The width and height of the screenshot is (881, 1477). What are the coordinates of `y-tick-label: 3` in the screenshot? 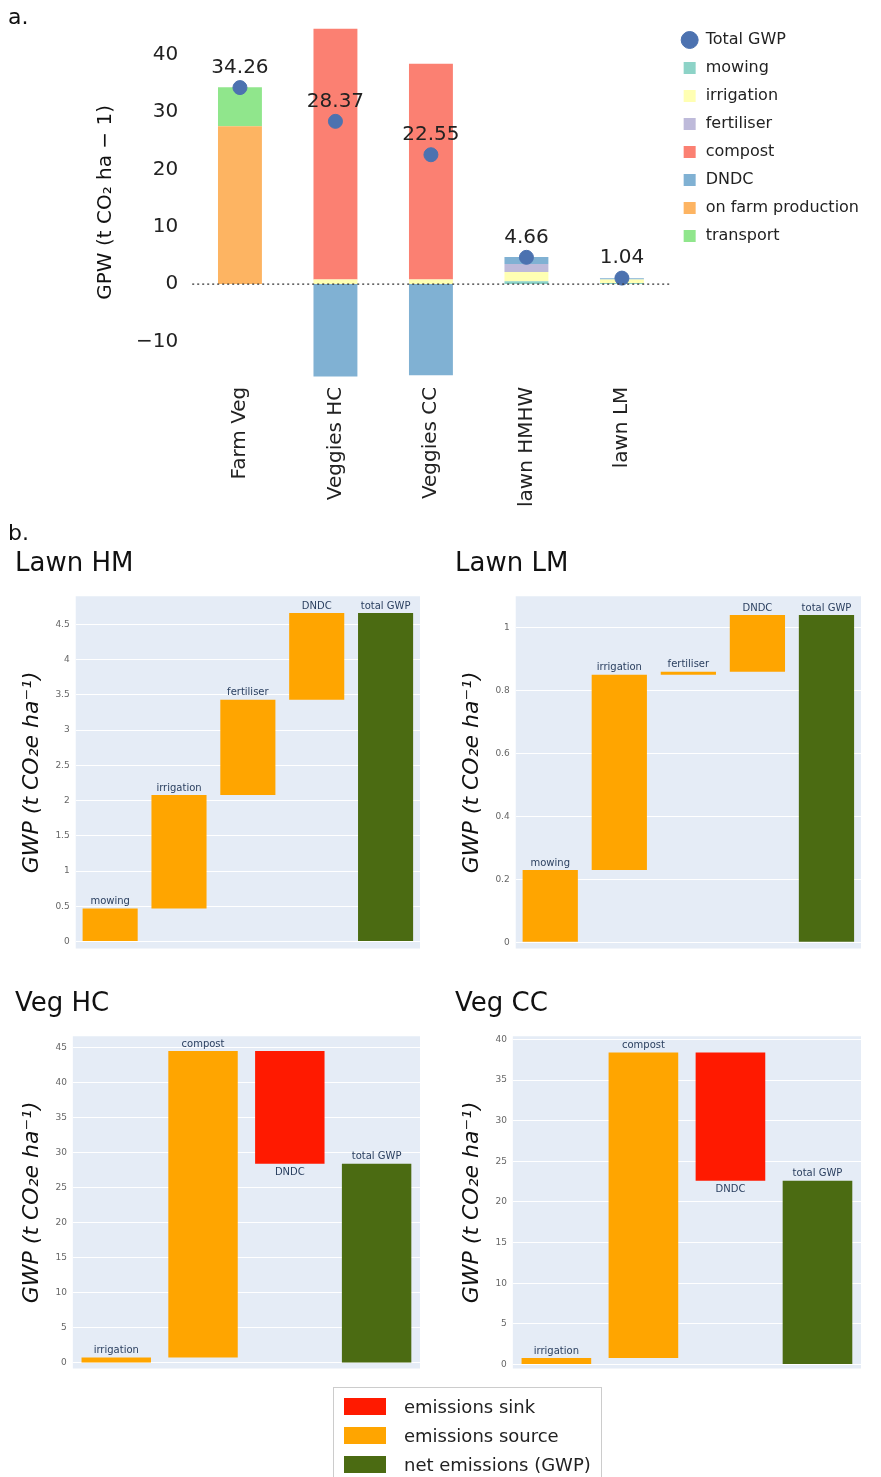 It's located at (66, 729).